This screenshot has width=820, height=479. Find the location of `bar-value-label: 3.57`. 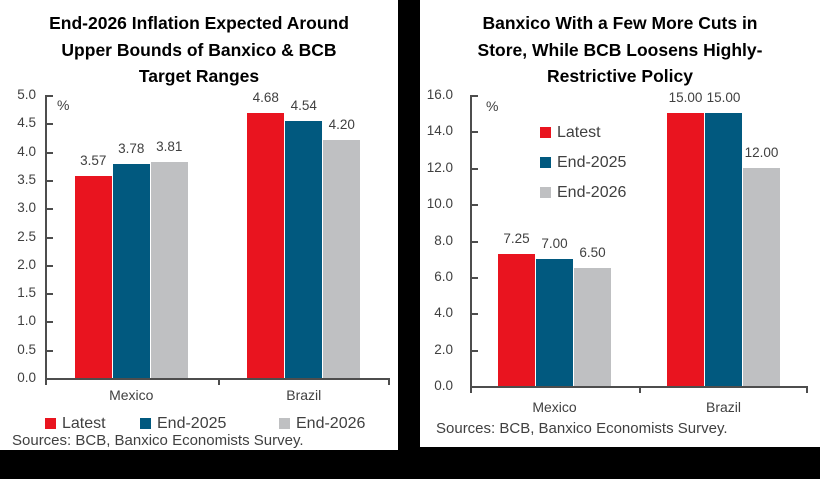

bar-value-label: 3.57 is located at coordinates (93, 160).